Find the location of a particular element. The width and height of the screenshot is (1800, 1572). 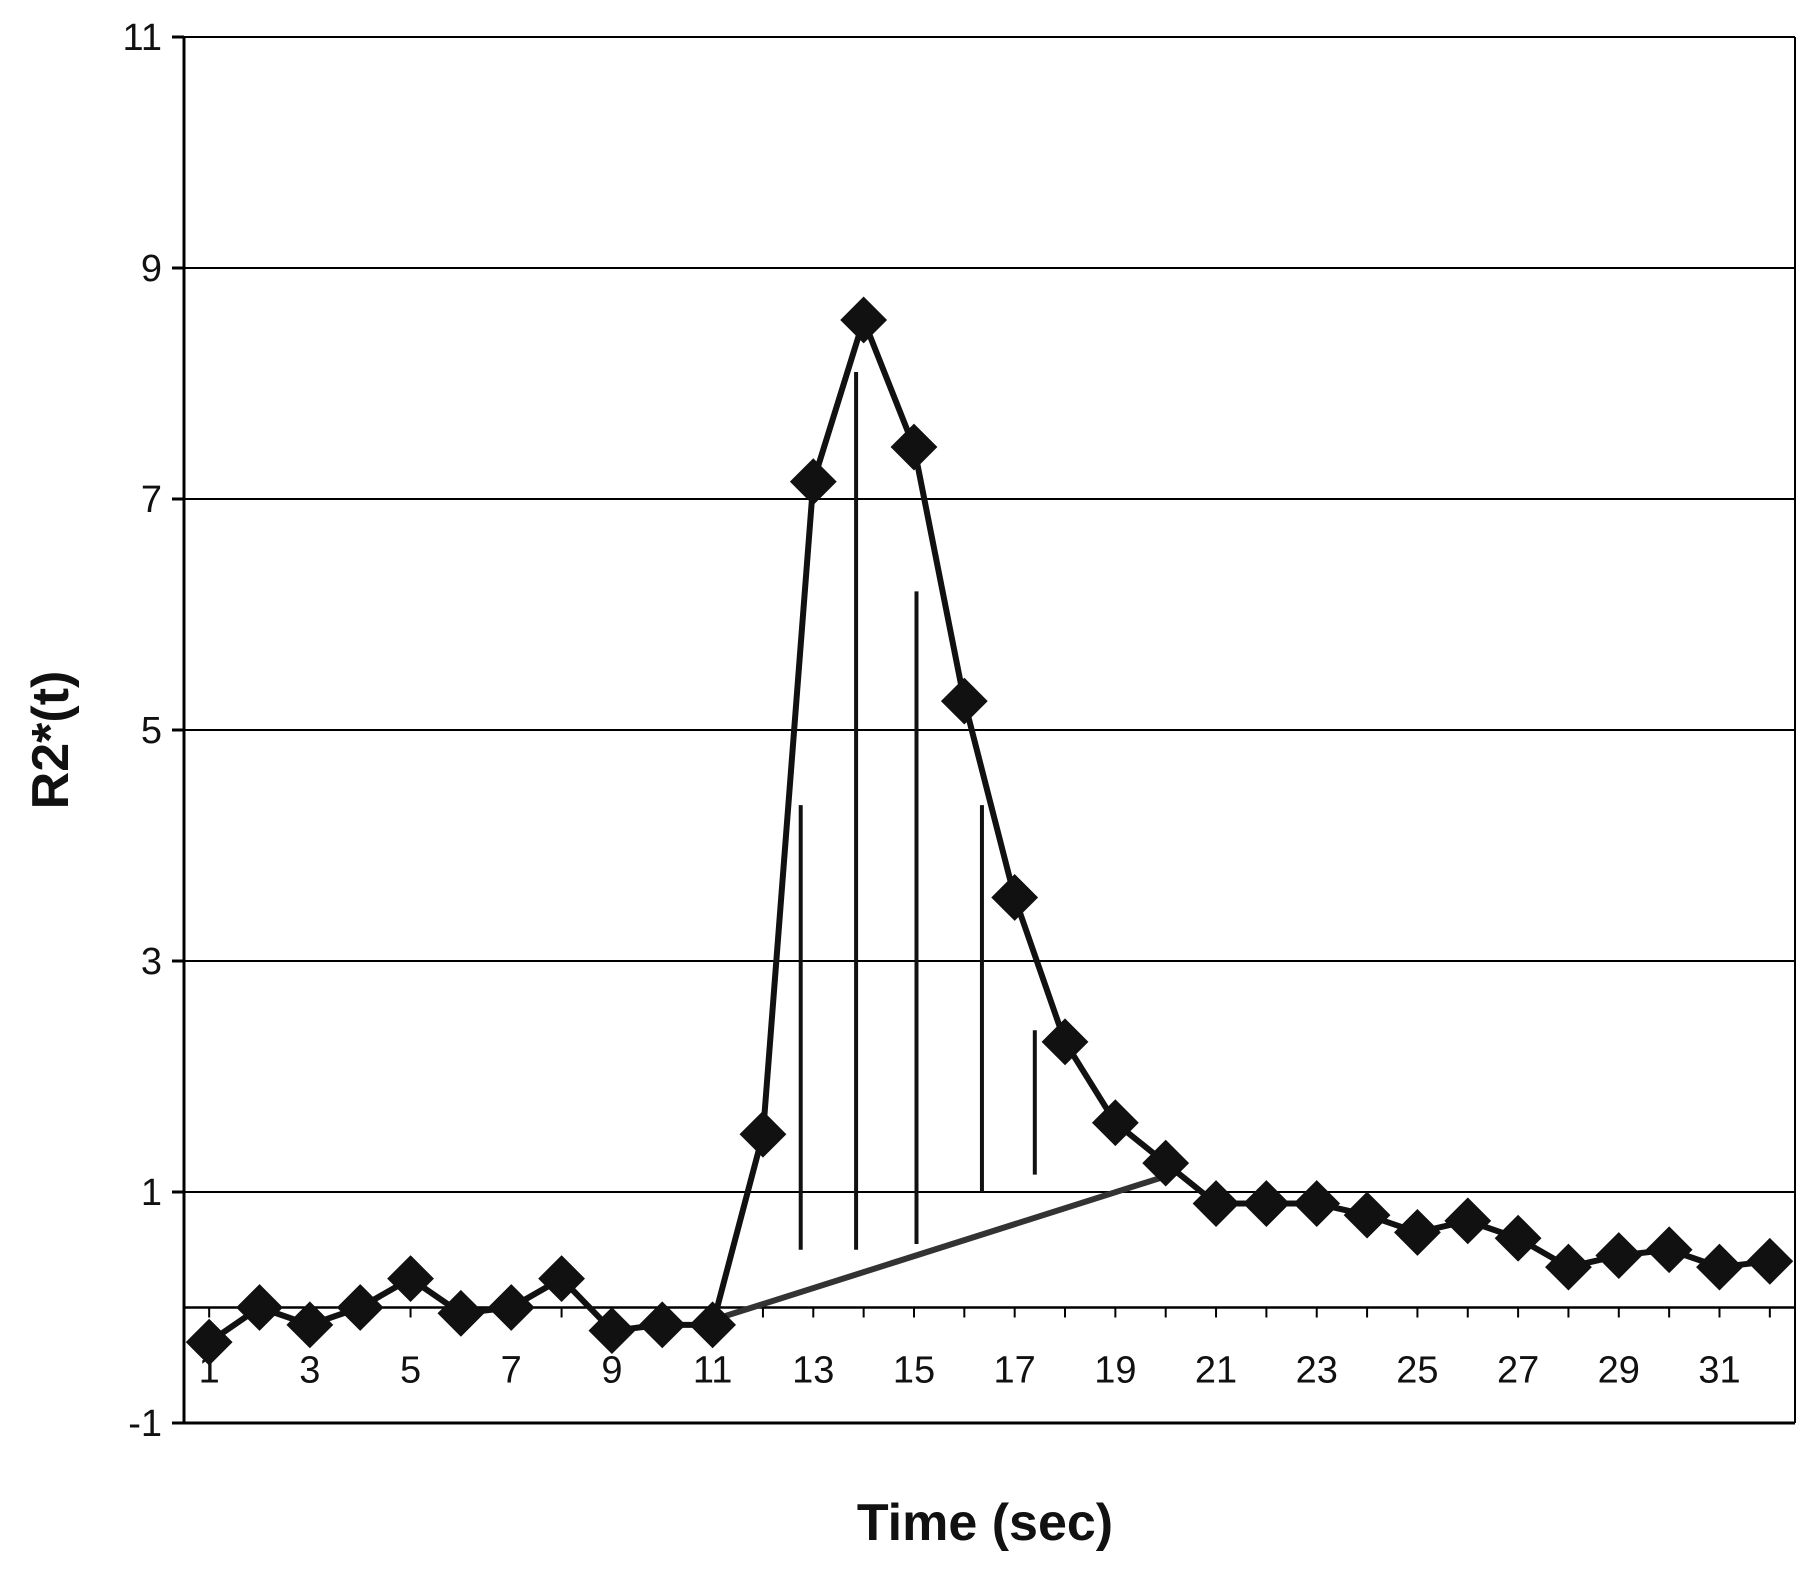

baseline-fit-line is located at coordinates (934, 1249).